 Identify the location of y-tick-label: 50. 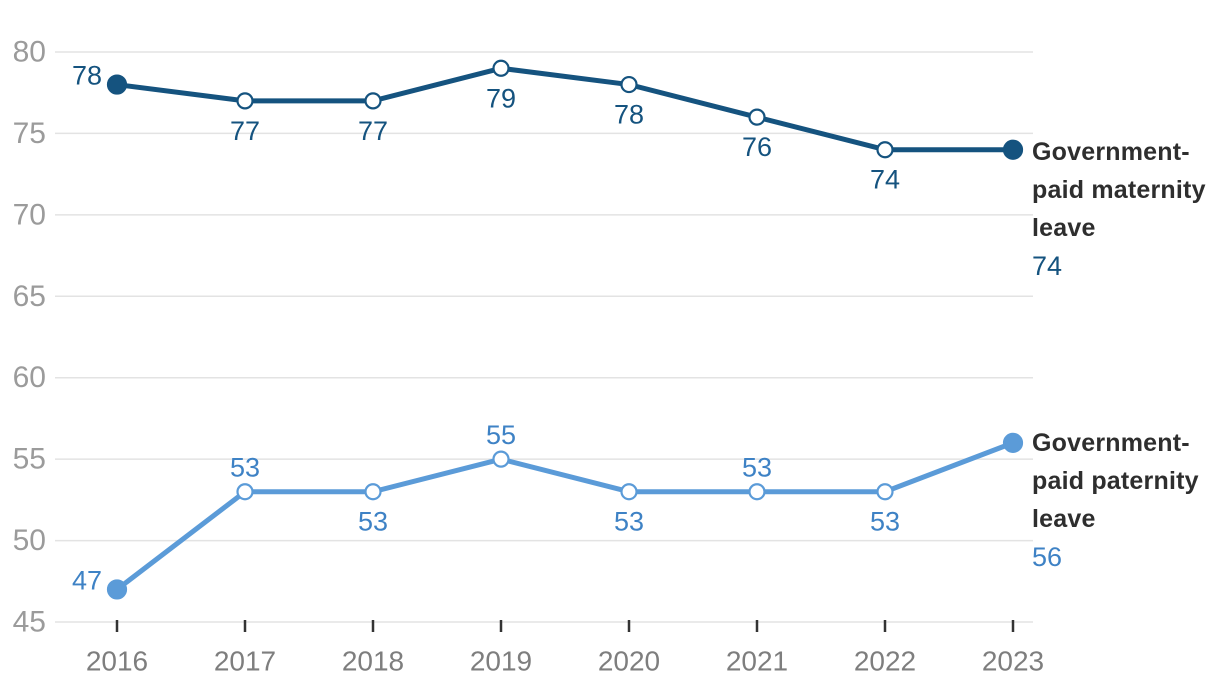
(29, 540).